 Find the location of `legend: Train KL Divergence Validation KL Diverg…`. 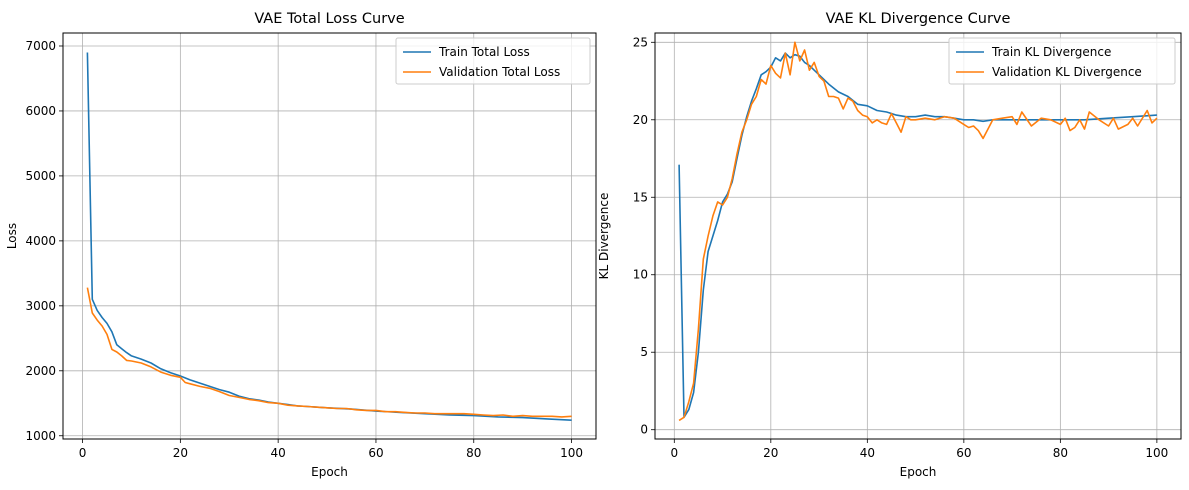

legend: Train KL Divergence Validation KL Diverg… is located at coordinates (1062, 61).